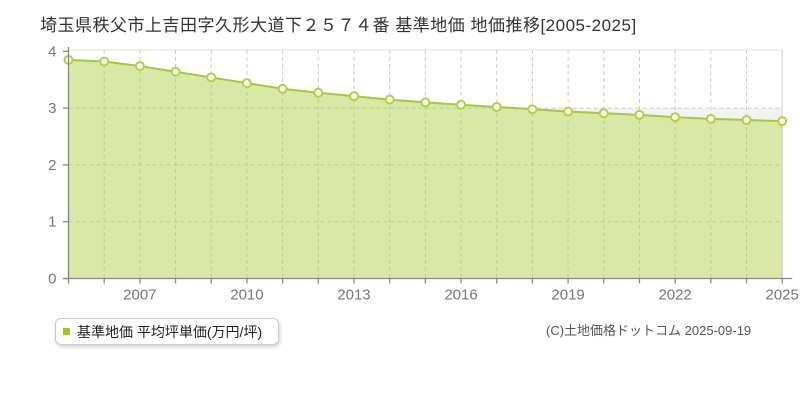 The image size is (800, 400). Describe the element at coordinates (674, 295) in the screenshot. I see `x-tick-label: 2022` at that location.